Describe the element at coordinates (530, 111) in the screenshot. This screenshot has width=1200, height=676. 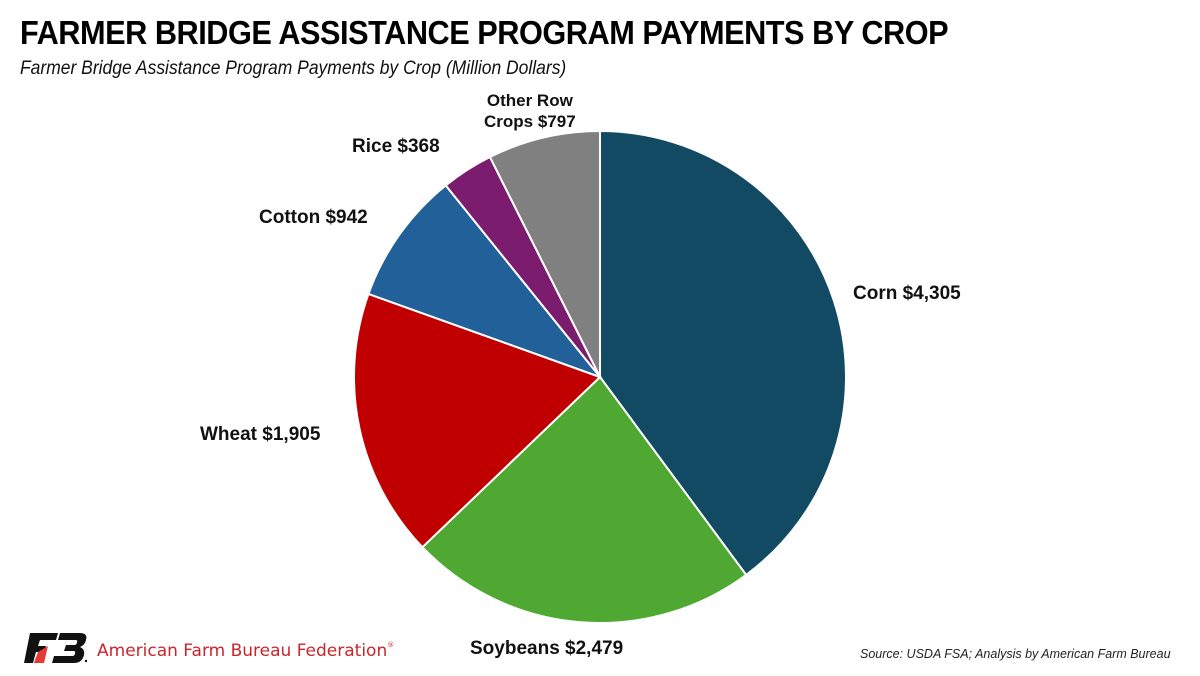
I see `label-other-row-crops: Other Row Crops $797` at that location.